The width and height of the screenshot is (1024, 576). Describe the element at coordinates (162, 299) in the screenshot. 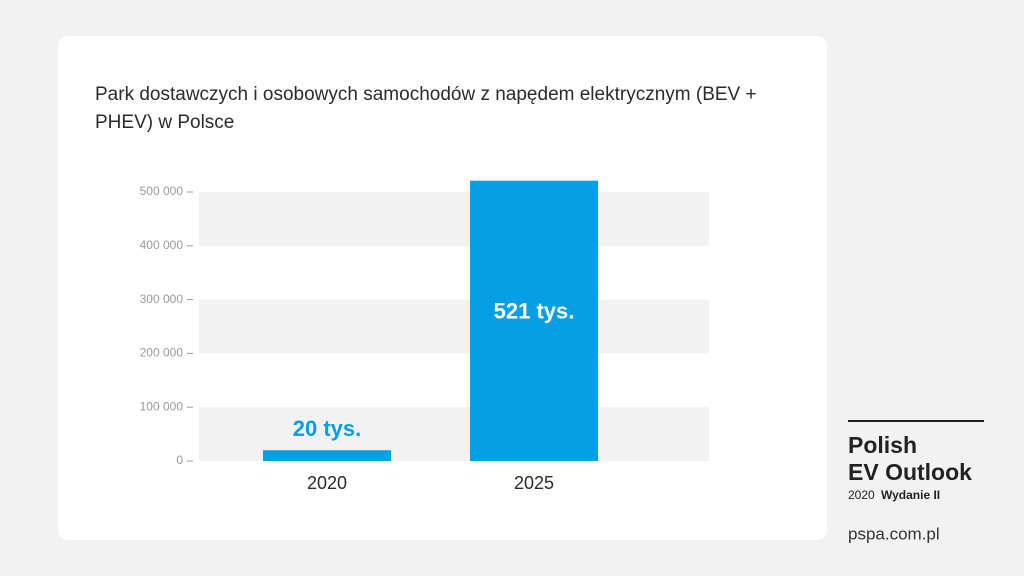

I see `y-tick-label: 300 000` at that location.